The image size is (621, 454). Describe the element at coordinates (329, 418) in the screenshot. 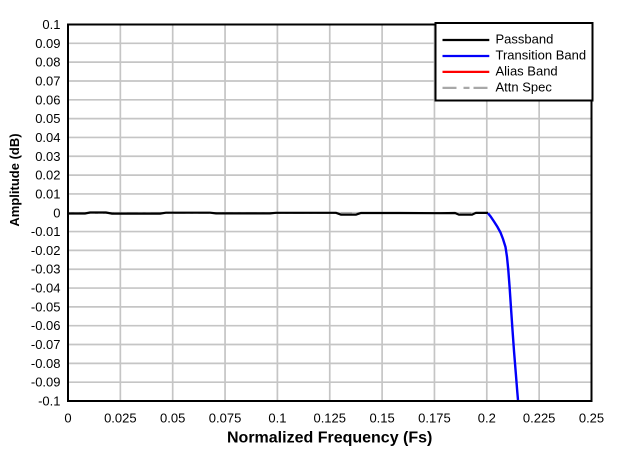

I see `svg-text: 0.125` at that location.